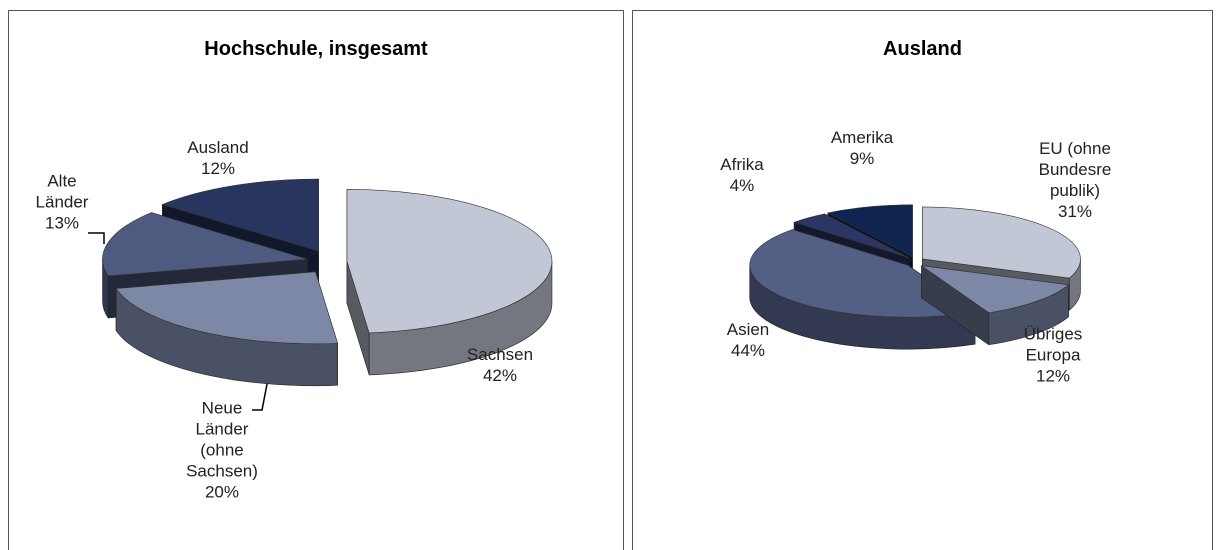  I want to click on value-label: 42%, so click(500, 375).